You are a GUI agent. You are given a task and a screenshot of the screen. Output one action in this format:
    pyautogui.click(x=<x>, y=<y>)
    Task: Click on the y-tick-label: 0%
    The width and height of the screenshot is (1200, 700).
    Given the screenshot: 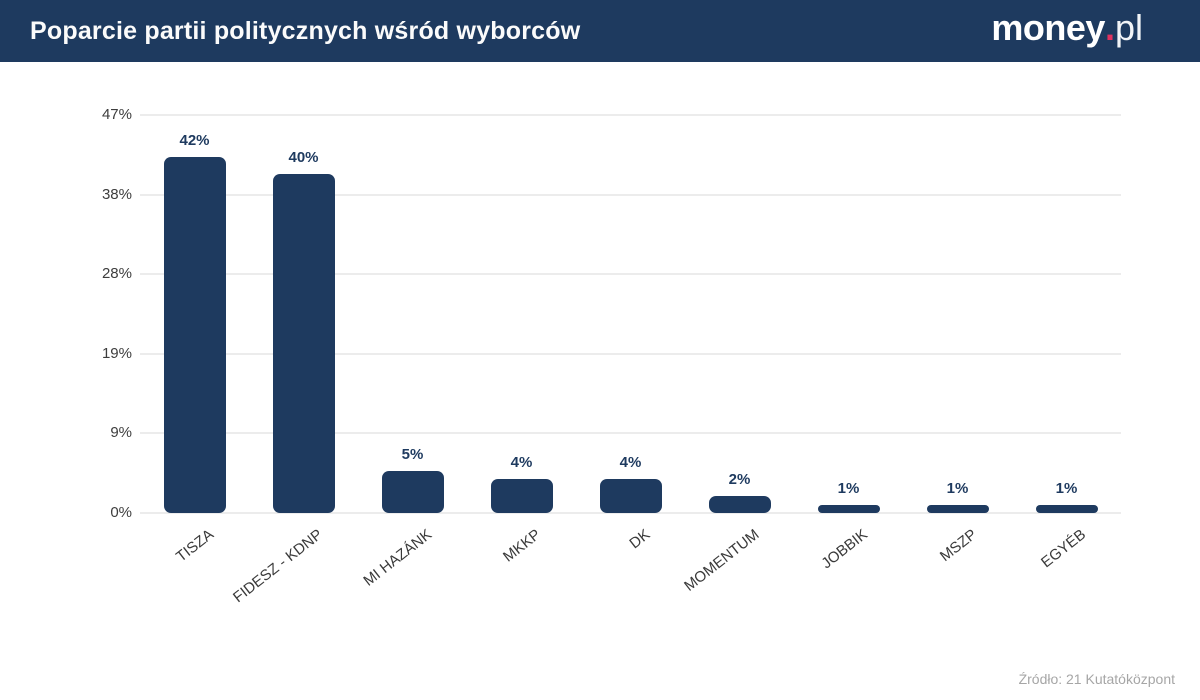 What is the action you would take?
    pyautogui.click(x=121, y=512)
    